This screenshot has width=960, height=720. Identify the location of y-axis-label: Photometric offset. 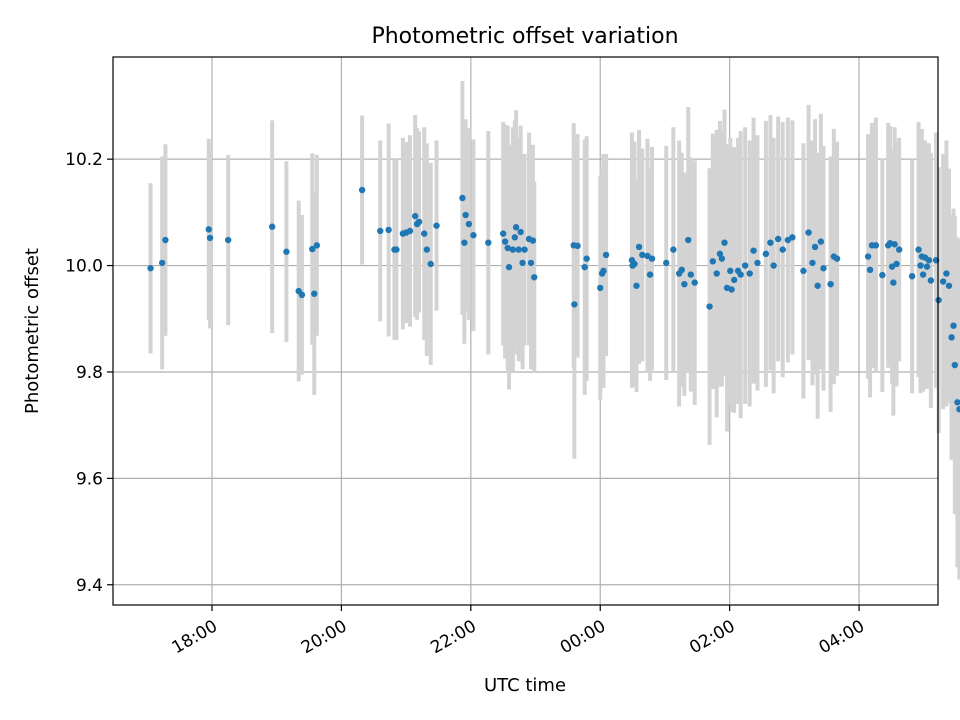
(32, 331).